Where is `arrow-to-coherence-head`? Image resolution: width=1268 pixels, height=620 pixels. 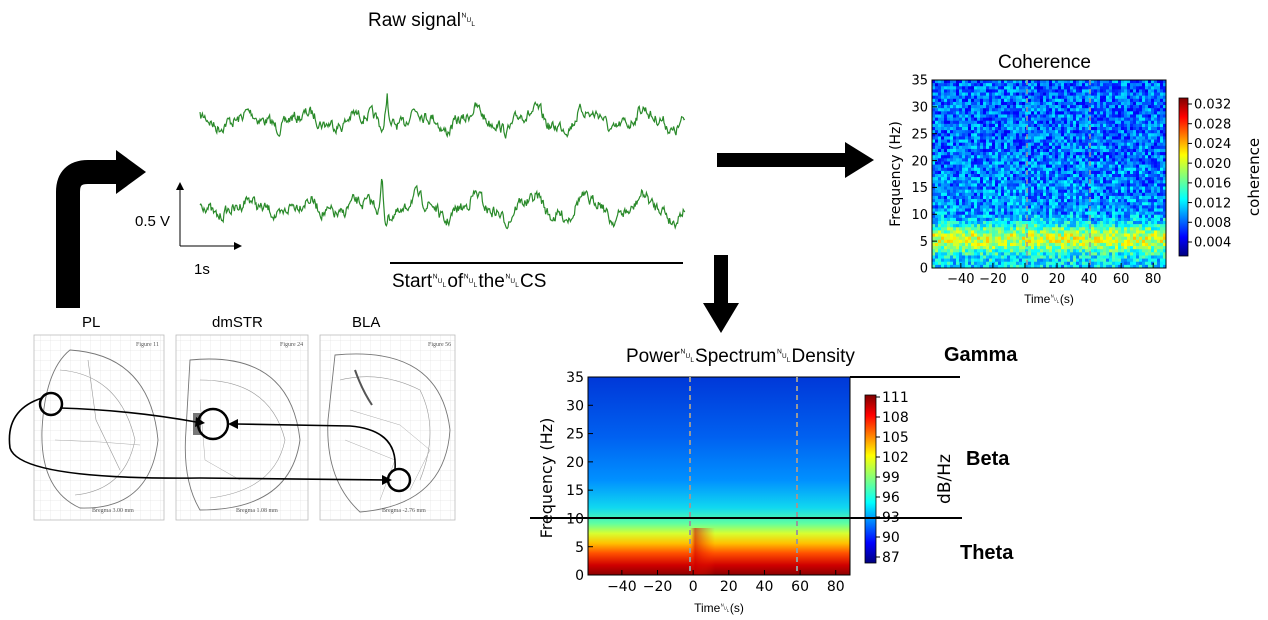 arrow-to-coherence-head is located at coordinates (859, 160).